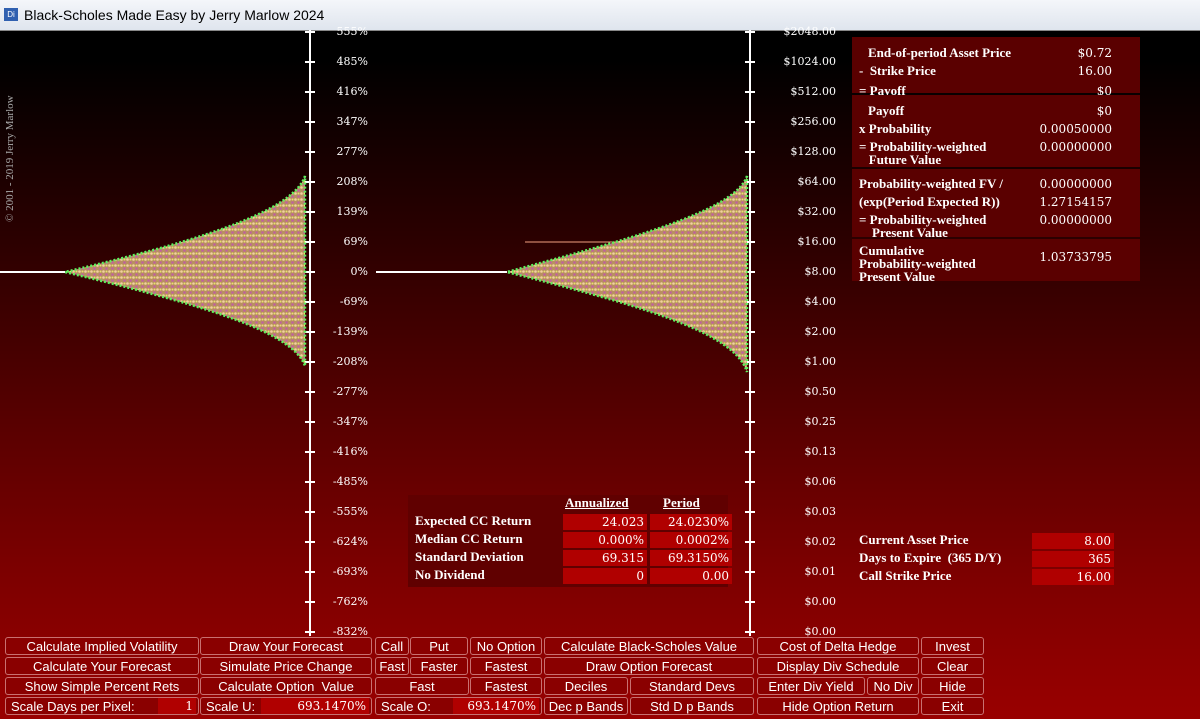 Image resolution: width=1200 pixels, height=719 pixels. Describe the element at coordinates (882, 90) in the screenshot. I see `calc-label: = Payoff` at that location.